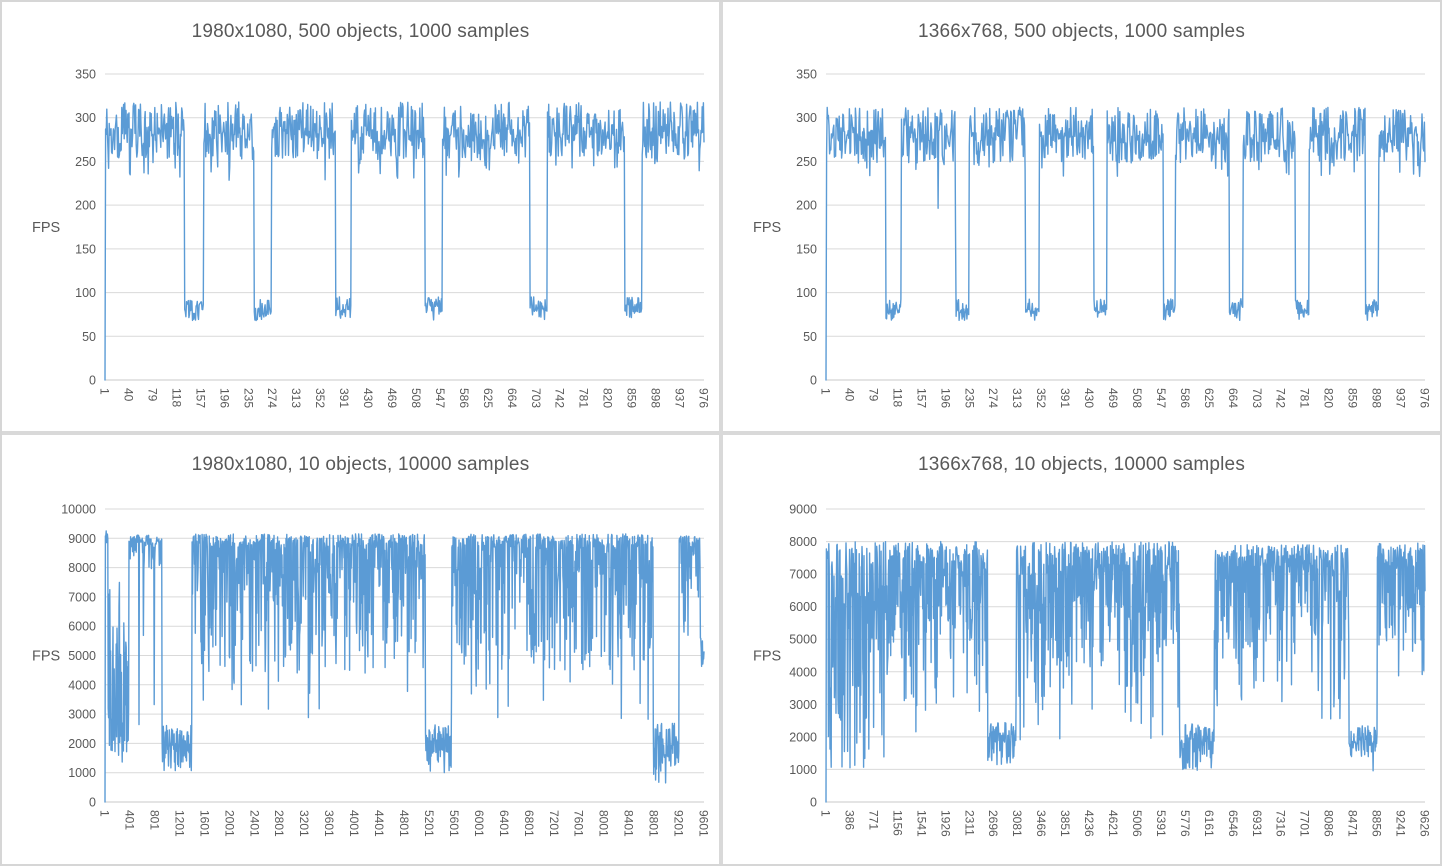 The height and width of the screenshot is (866, 1442). Describe the element at coordinates (529, 823) in the screenshot. I see `svg-text: 6801` at that location.